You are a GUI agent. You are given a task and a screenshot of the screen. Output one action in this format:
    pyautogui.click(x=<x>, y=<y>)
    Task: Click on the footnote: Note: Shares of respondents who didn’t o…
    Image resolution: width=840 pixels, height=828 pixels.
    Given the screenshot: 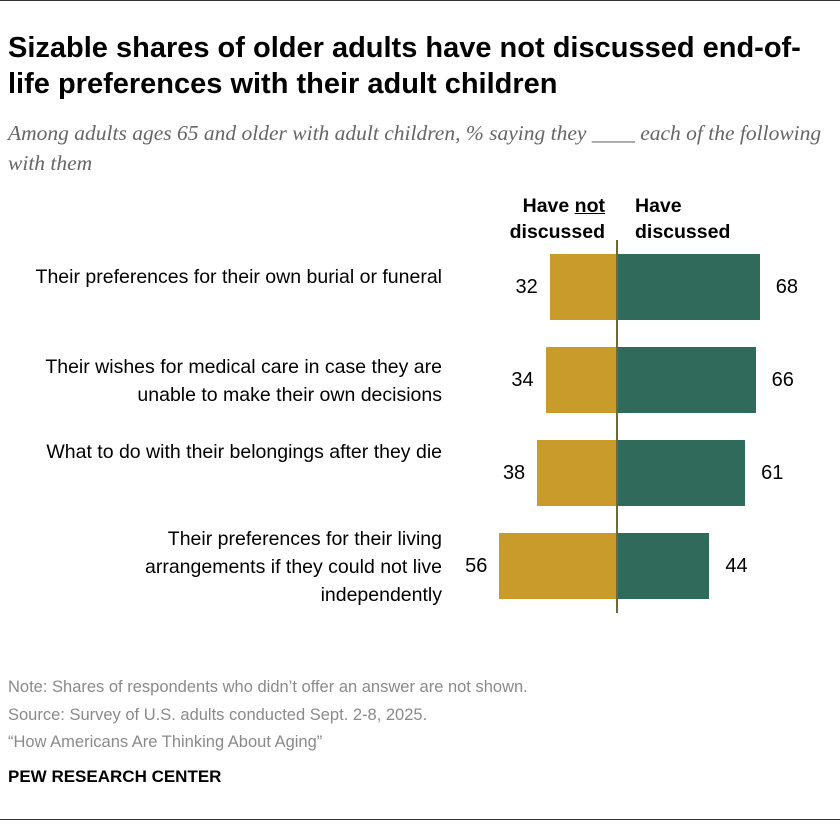 What is the action you would take?
    pyautogui.click(x=268, y=687)
    